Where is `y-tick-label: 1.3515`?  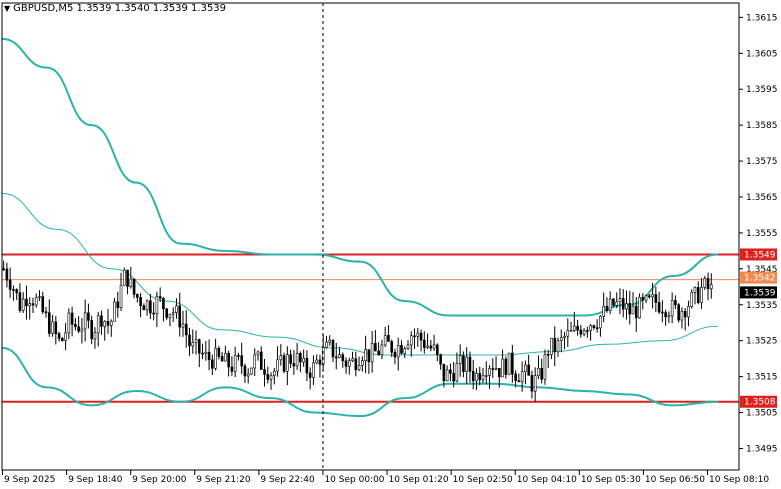
y-tick-label: 1.3515 is located at coordinates (762, 378).